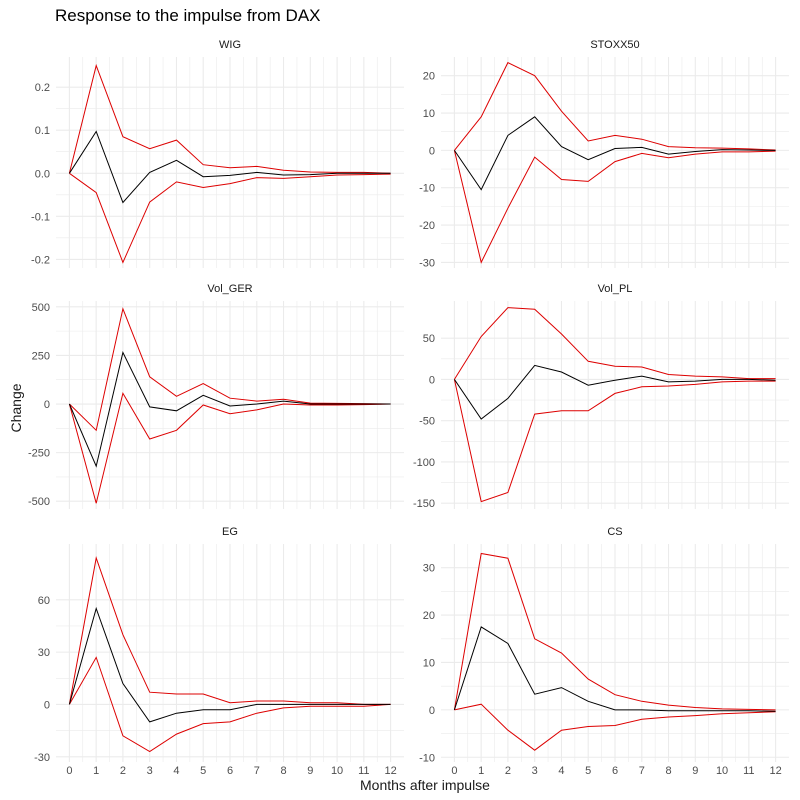  What do you see at coordinates (424, 463) in the screenshot?
I see `y-tick-label: -100` at bounding box center [424, 463].